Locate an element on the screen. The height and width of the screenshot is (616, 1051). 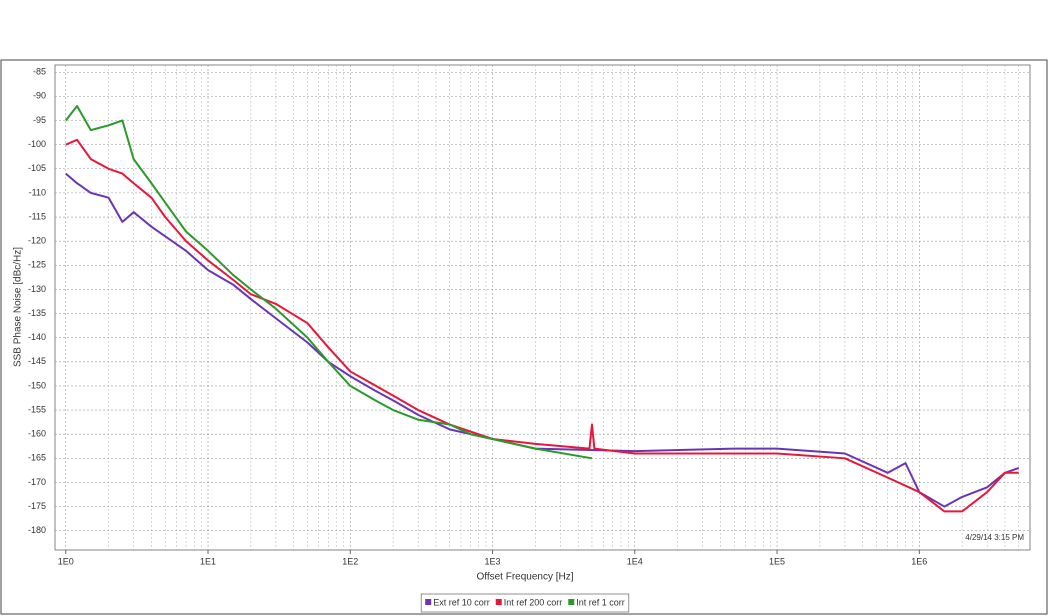
y-tick-label: -145 is located at coordinates (37, 361).